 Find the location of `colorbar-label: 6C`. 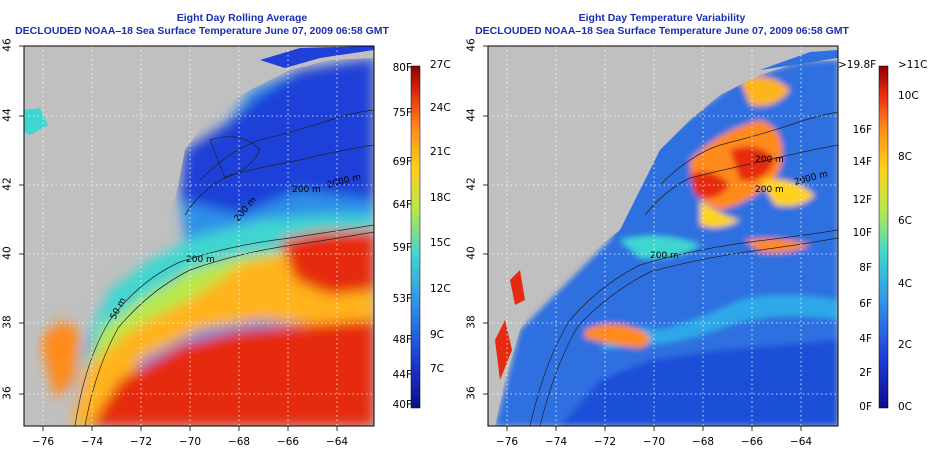

colorbar-label: 6C is located at coordinates (905, 220).